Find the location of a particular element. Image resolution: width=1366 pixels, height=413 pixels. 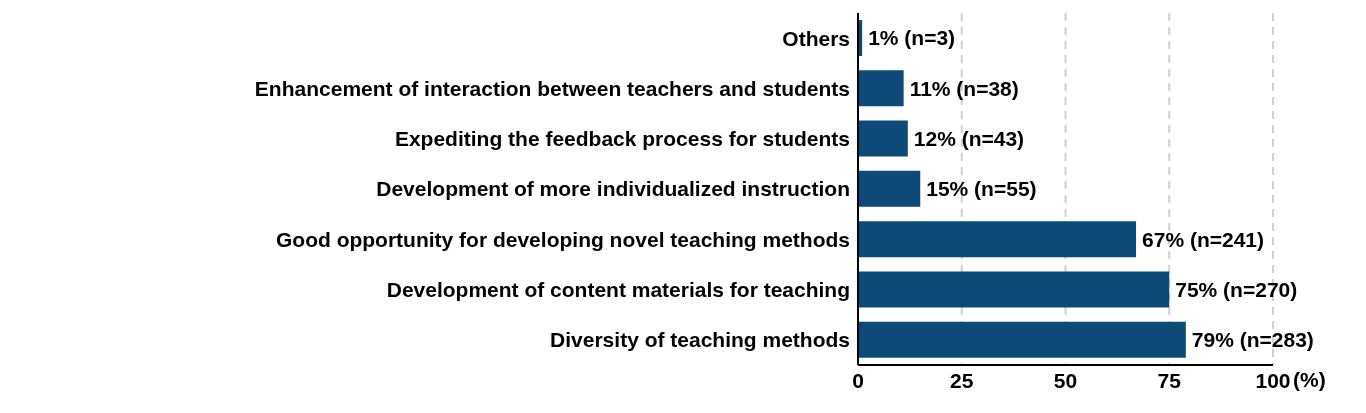

y-tick-label: Expediting the feedback process for students is located at coordinates (622, 139).